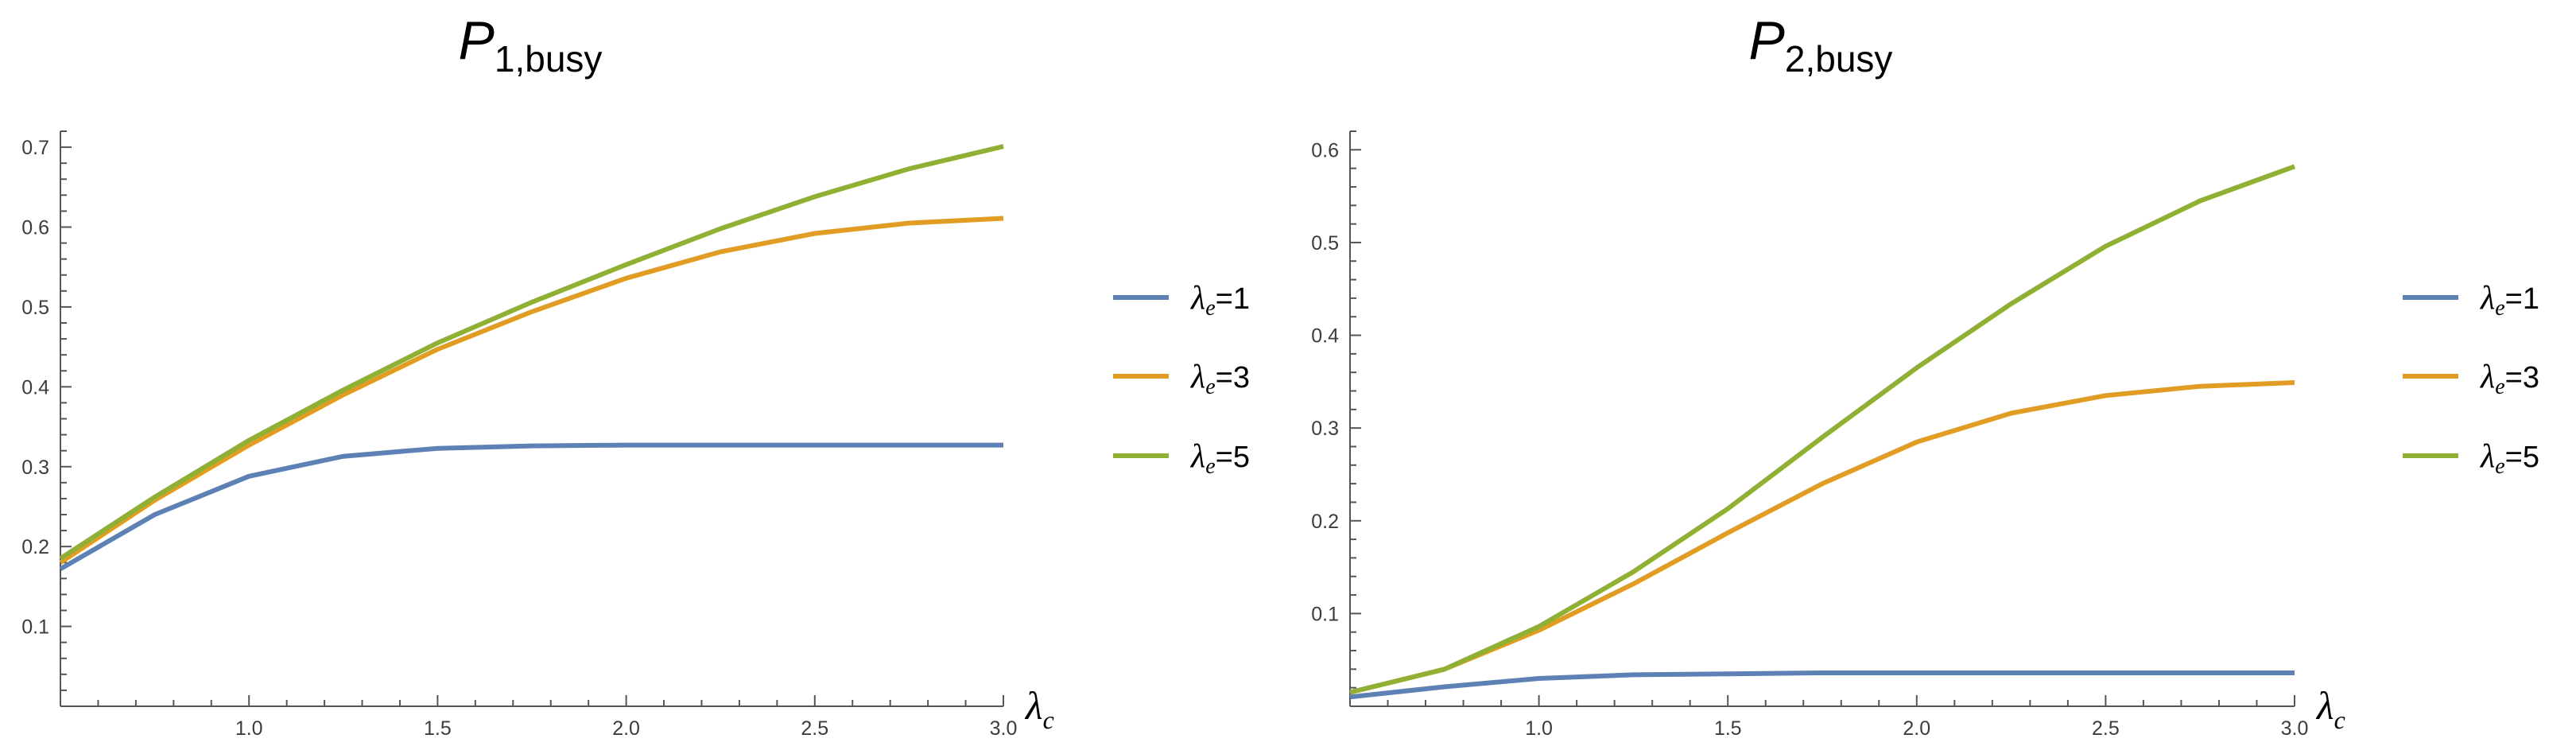 This screenshot has height=754, width=2576. I want to click on y-tick-label: 0.7, so click(35, 148).